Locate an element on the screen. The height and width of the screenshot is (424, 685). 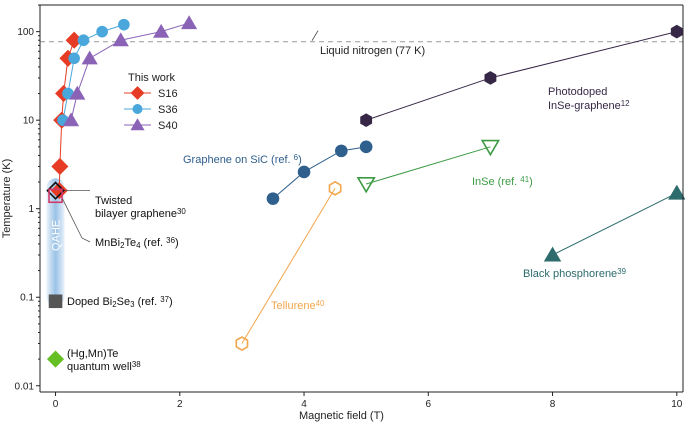
annotation-part: Se is located at coordinates (123, 302).